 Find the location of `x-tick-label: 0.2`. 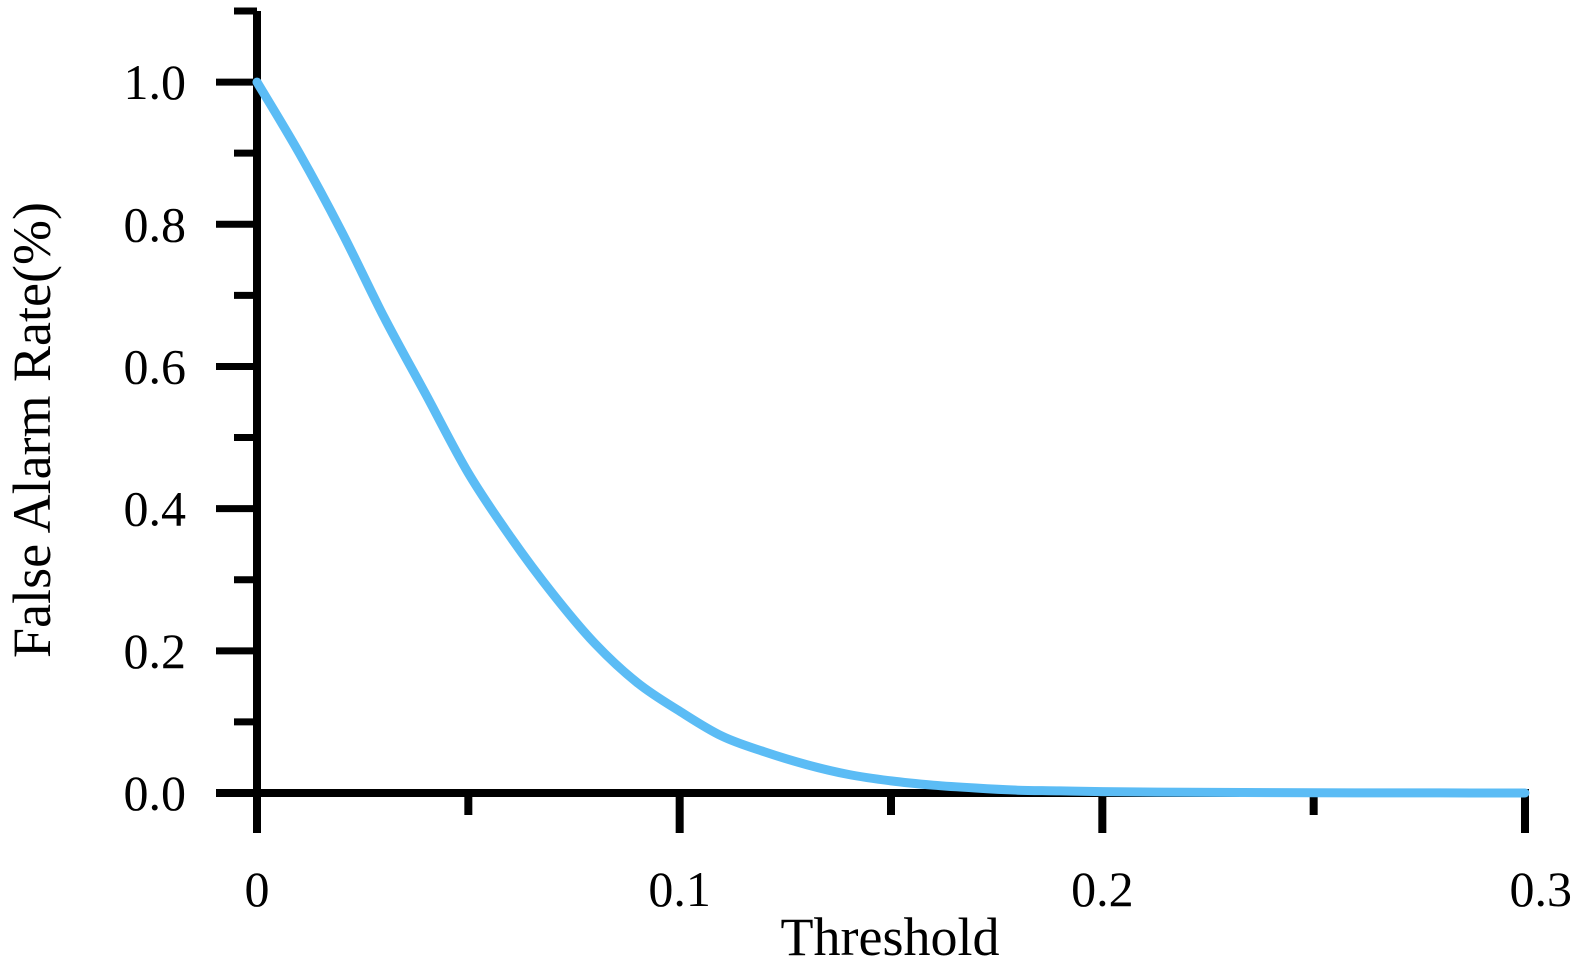

x-tick-label: 0.2 is located at coordinates (1102, 889).